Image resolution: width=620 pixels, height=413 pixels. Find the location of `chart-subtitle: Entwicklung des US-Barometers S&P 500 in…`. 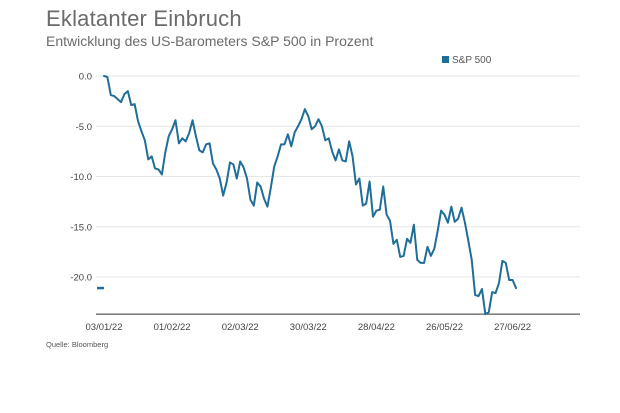

chart-subtitle: Entwicklung des US-Barometers S&P 500 in… is located at coordinates (210, 41).